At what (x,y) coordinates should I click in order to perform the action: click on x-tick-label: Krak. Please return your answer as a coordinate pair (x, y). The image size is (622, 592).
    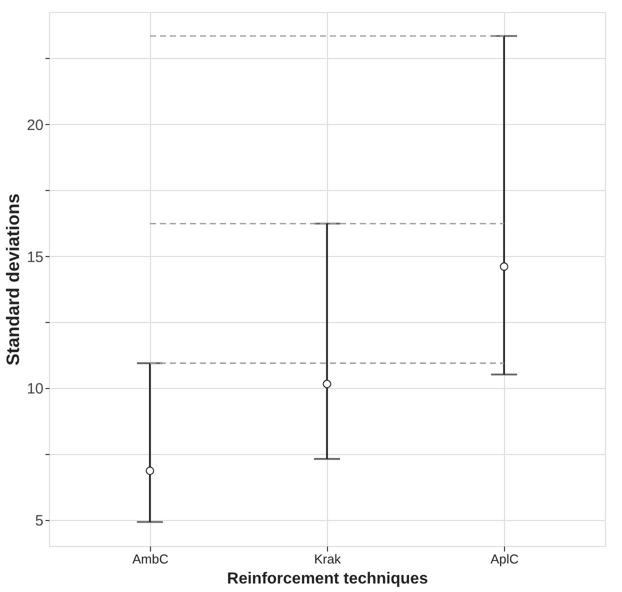
    Looking at the image, I should click on (328, 559).